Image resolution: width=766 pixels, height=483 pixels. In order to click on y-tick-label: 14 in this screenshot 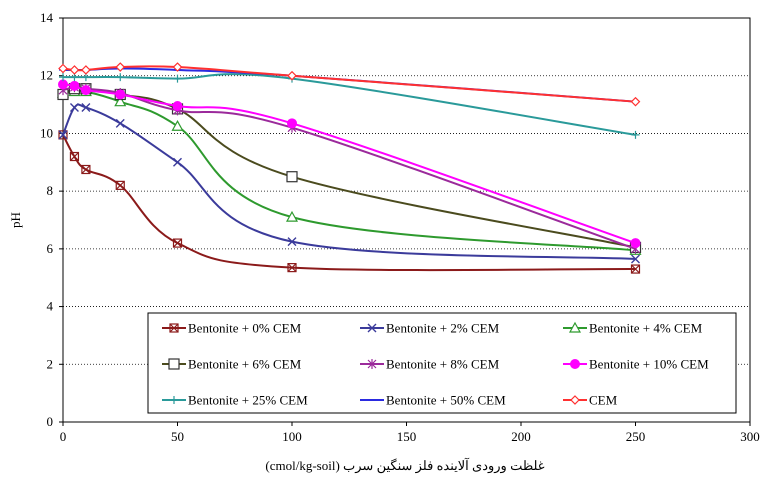, I will do `click(47, 17)`.